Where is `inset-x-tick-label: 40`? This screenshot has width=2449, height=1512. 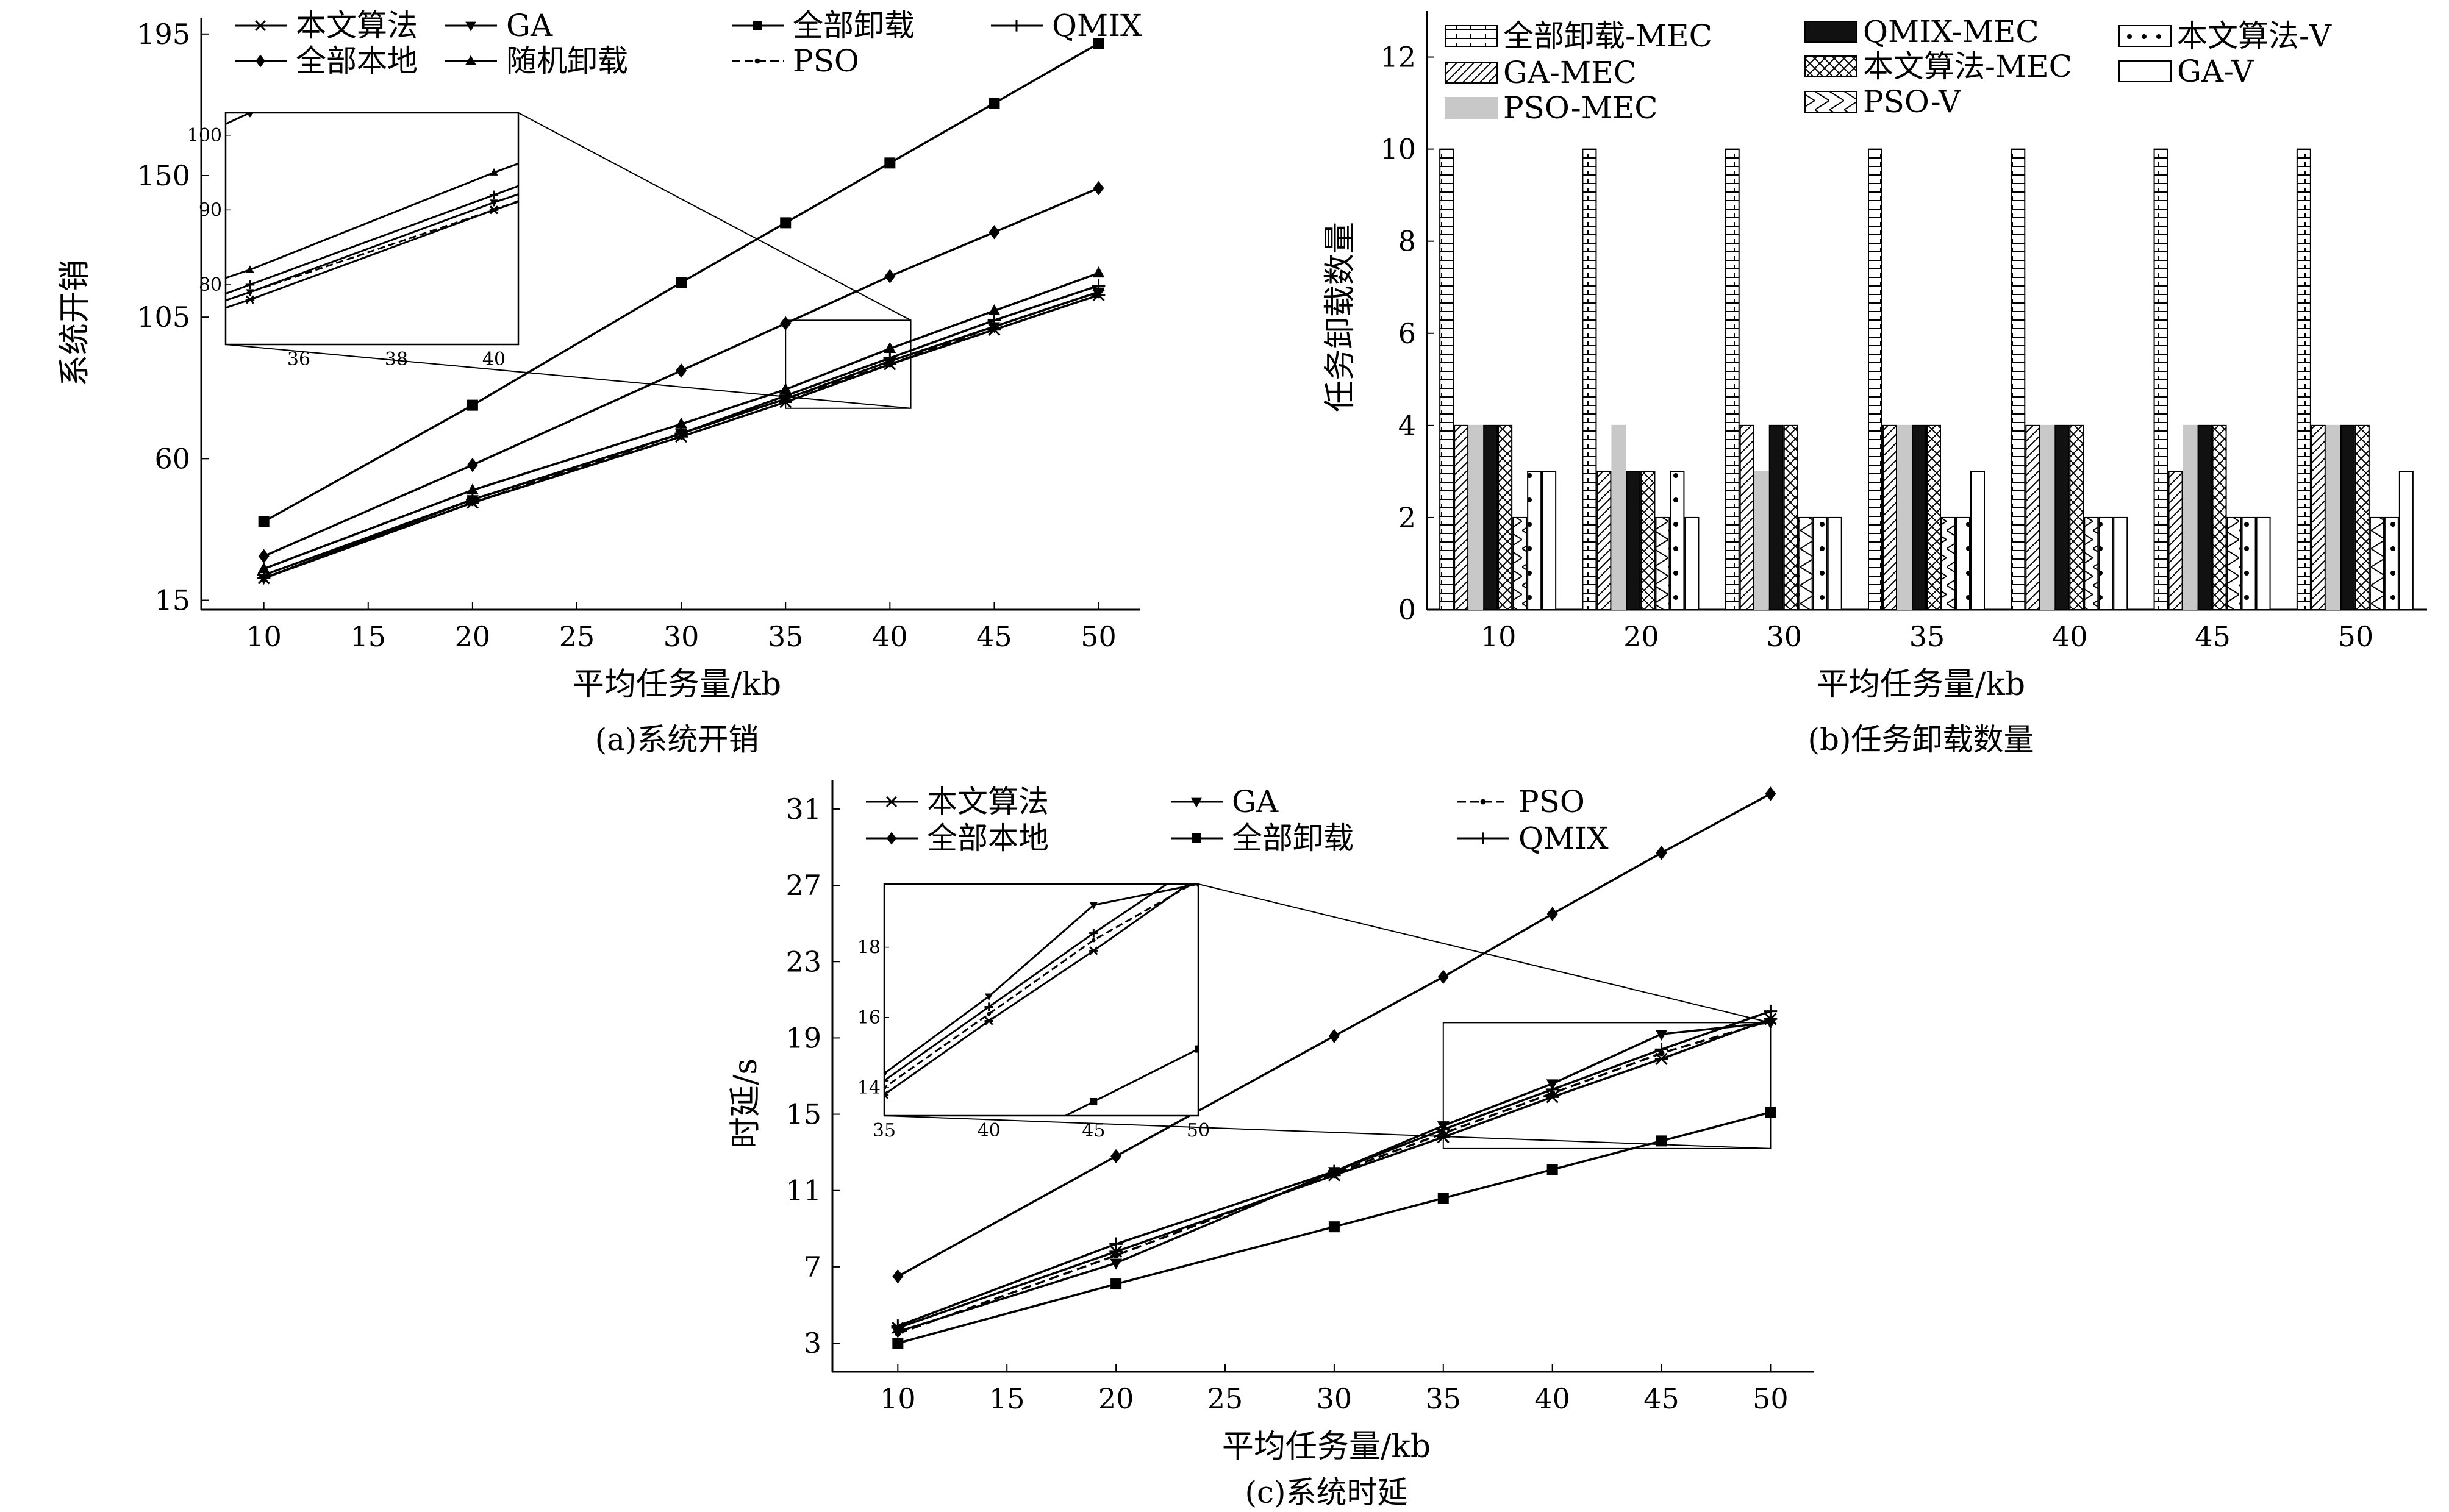
inset-x-tick-label: 40 is located at coordinates (989, 1130).